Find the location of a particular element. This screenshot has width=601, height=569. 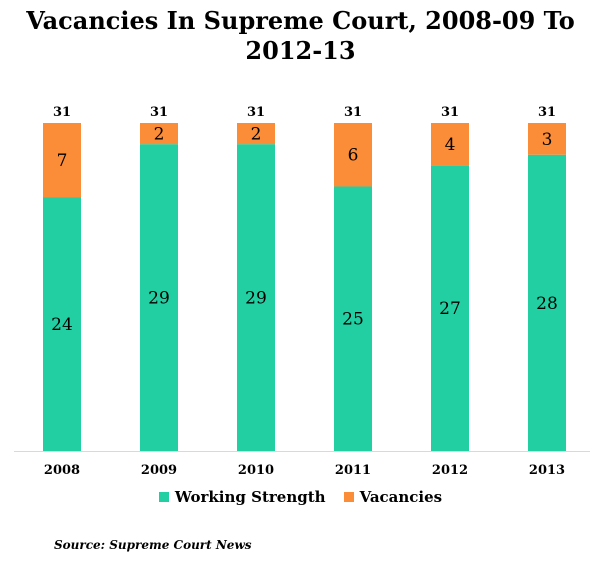

total-label-2011: 31 is located at coordinates (353, 112).